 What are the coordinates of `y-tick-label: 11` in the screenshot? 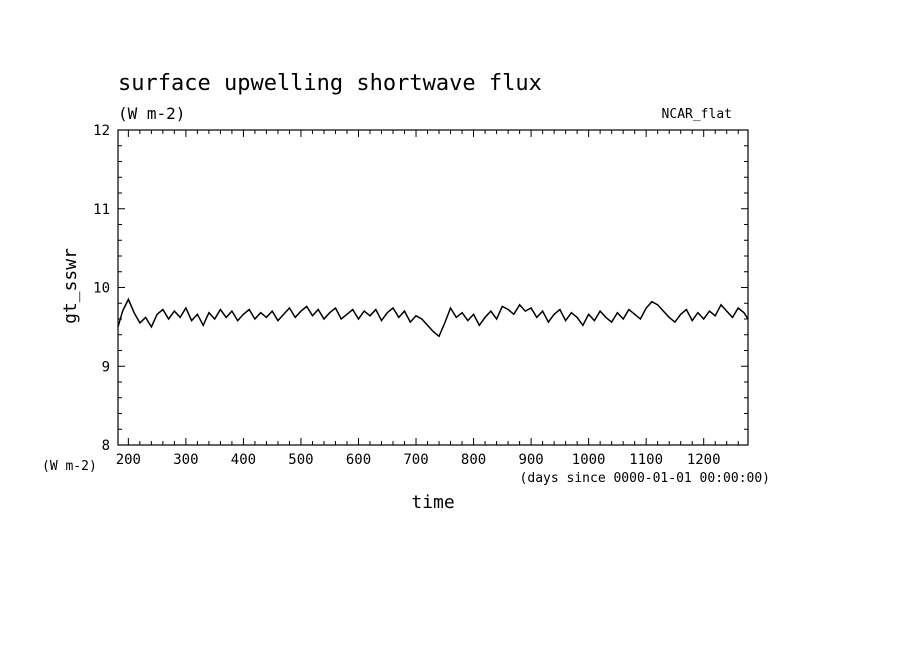 It's located at (101, 210).